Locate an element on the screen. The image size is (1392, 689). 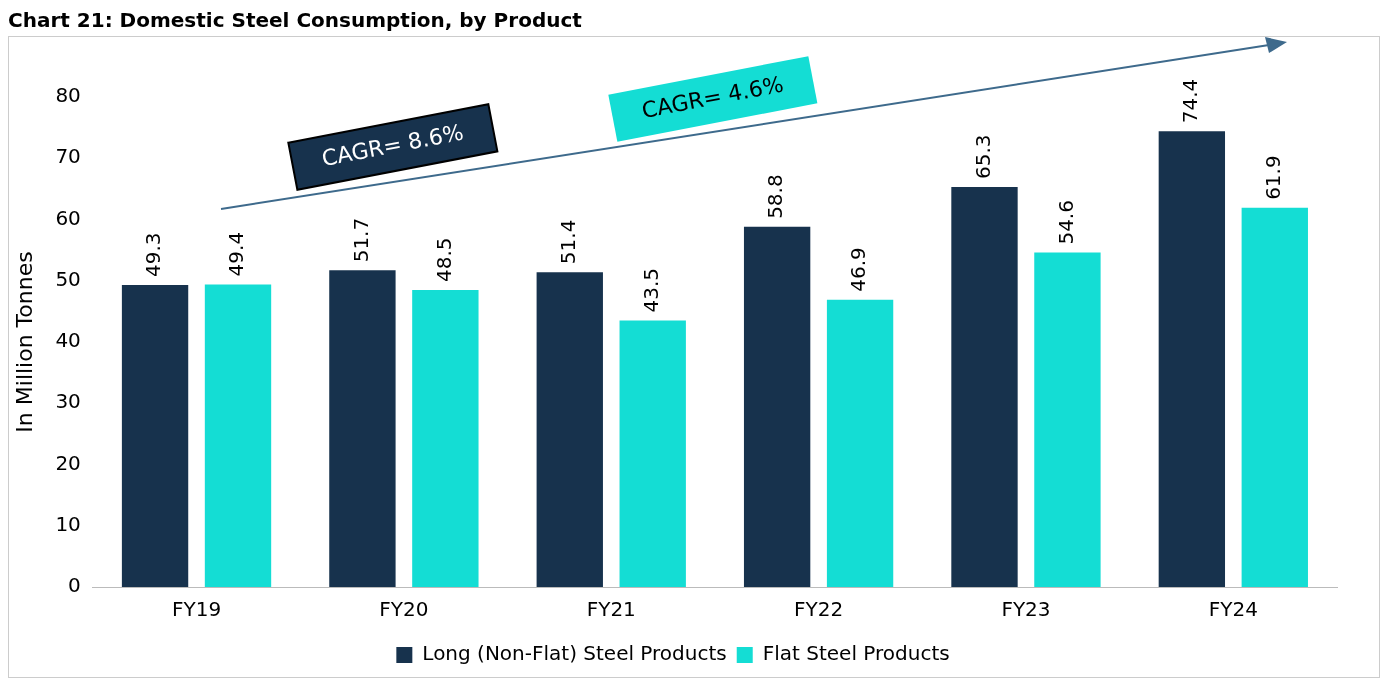
y-tick-label: 0 is located at coordinates (74, 585).